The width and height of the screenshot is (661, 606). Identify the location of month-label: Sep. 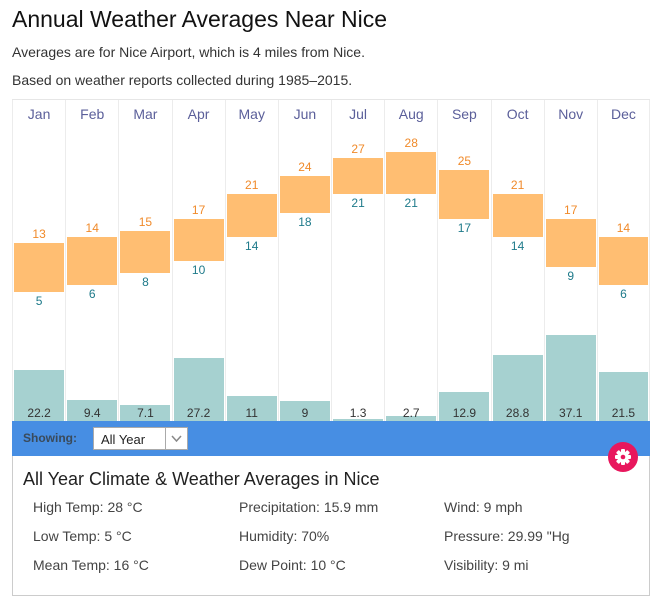
(464, 114).